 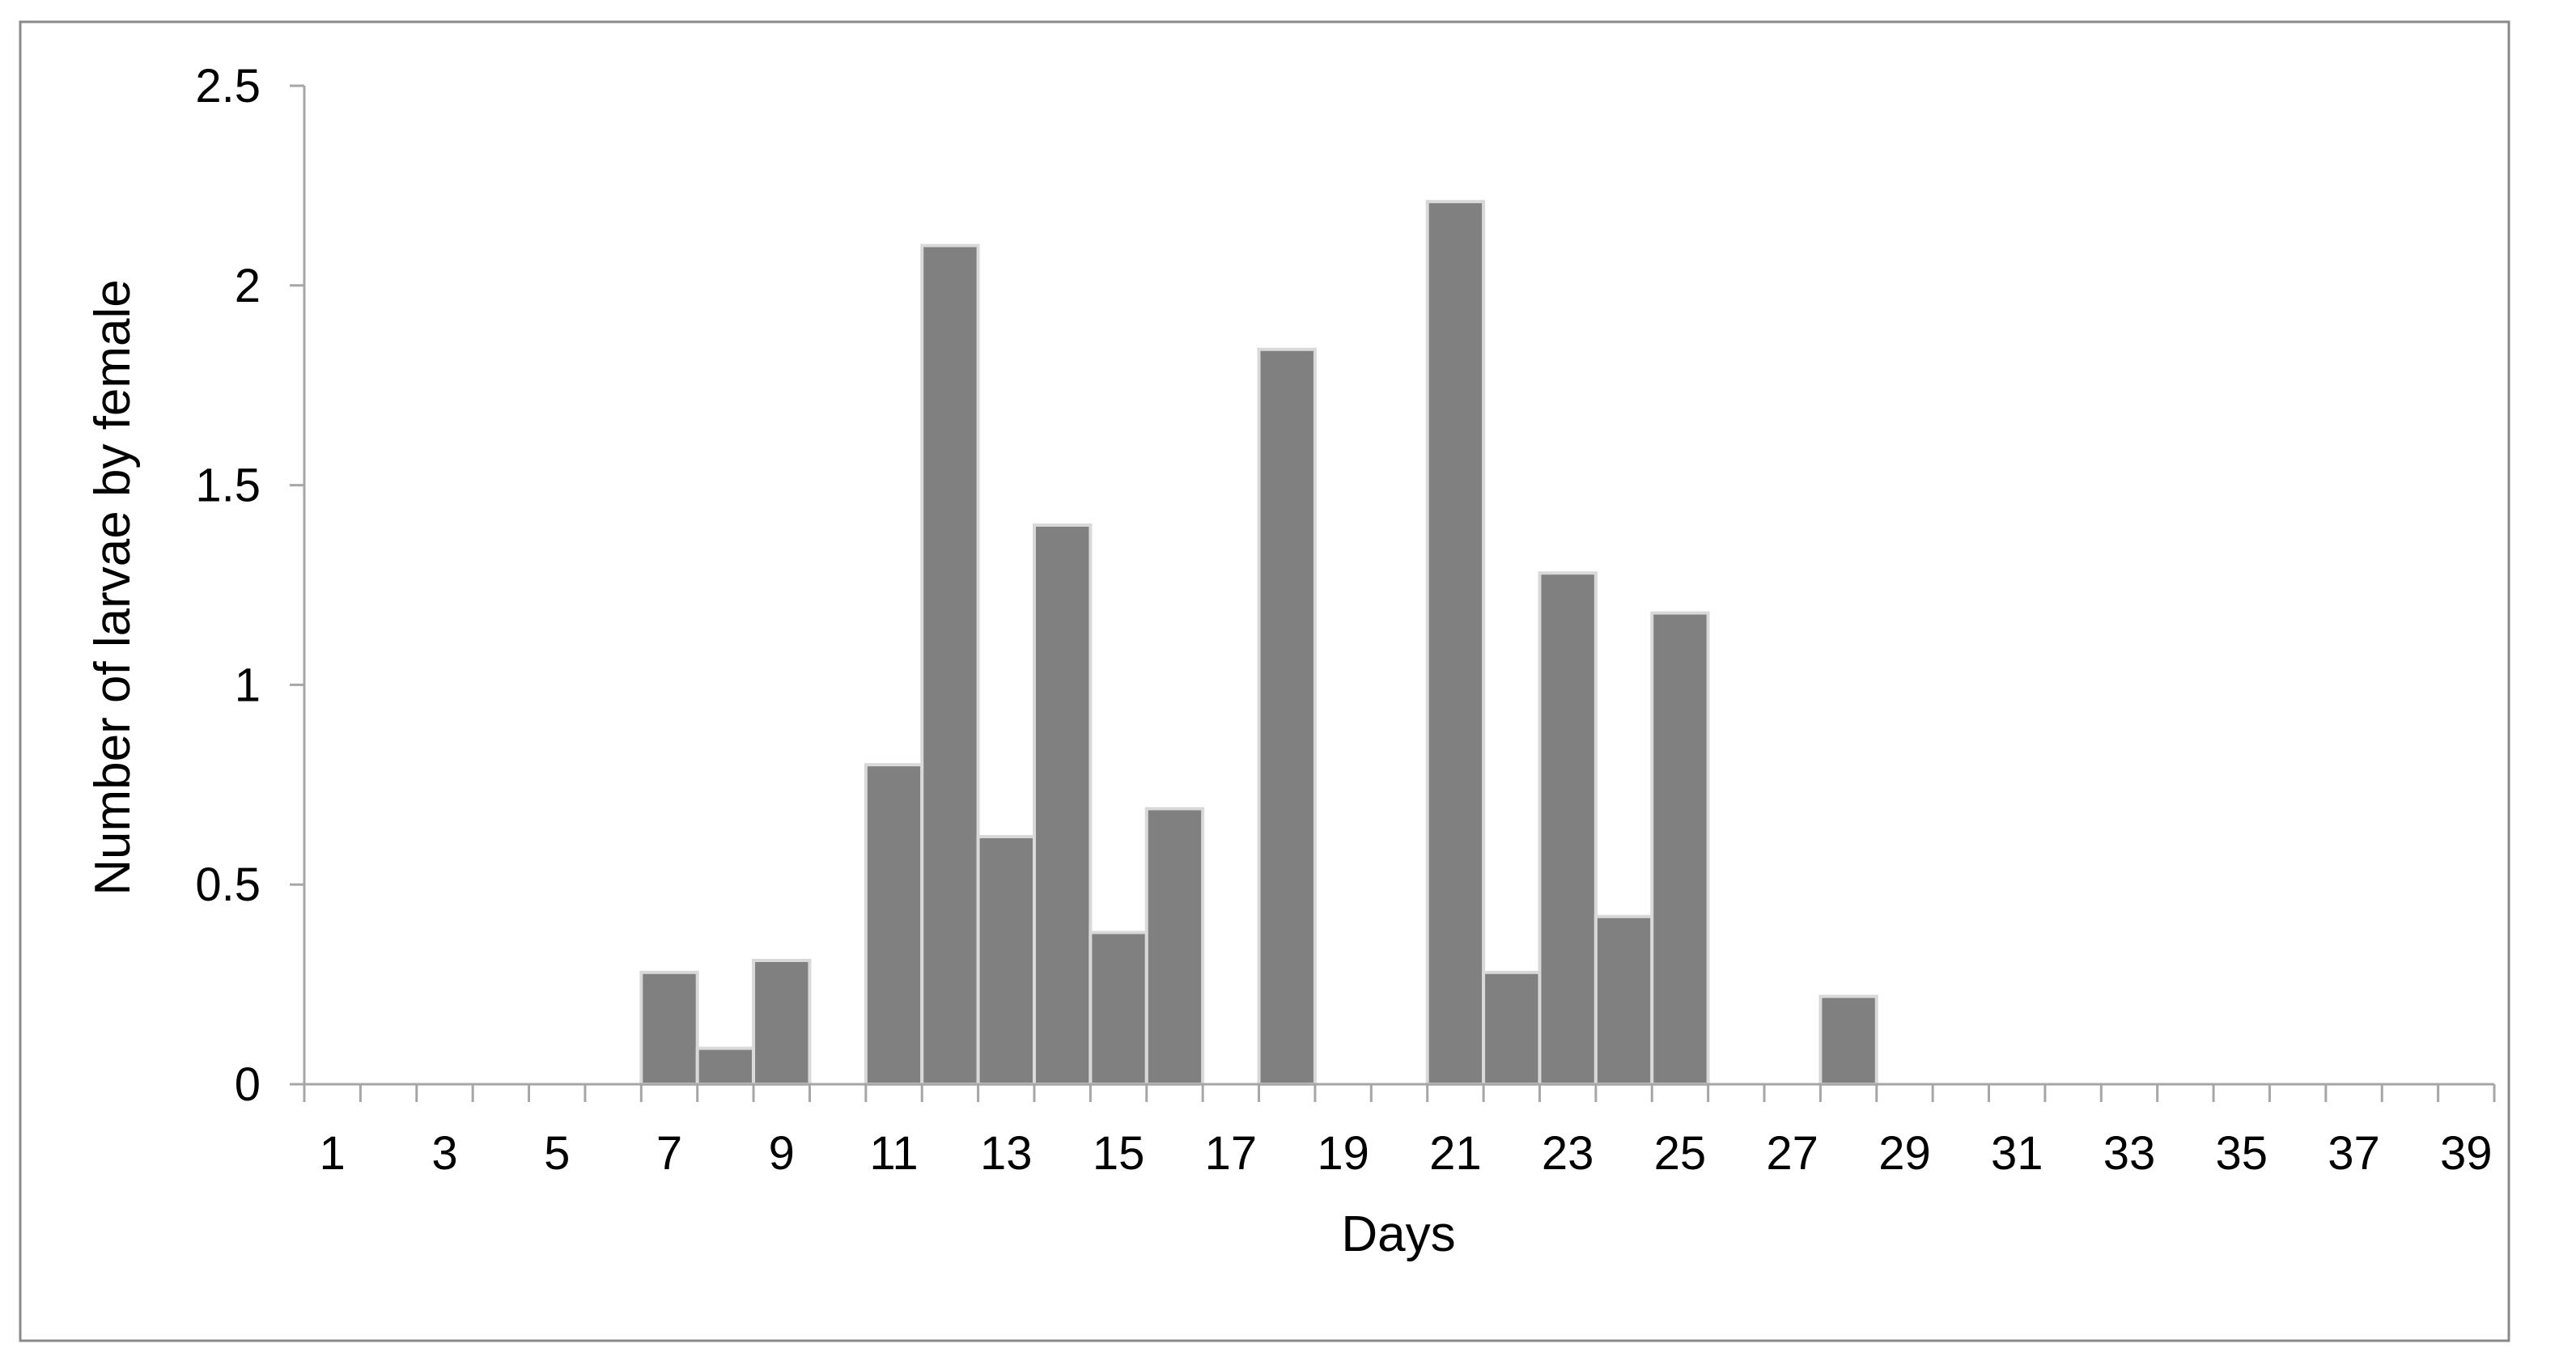 What do you see at coordinates (444, 1153) in the screenshot?
I see `x-tick-label: 3` at bounding box center [444, 1153].